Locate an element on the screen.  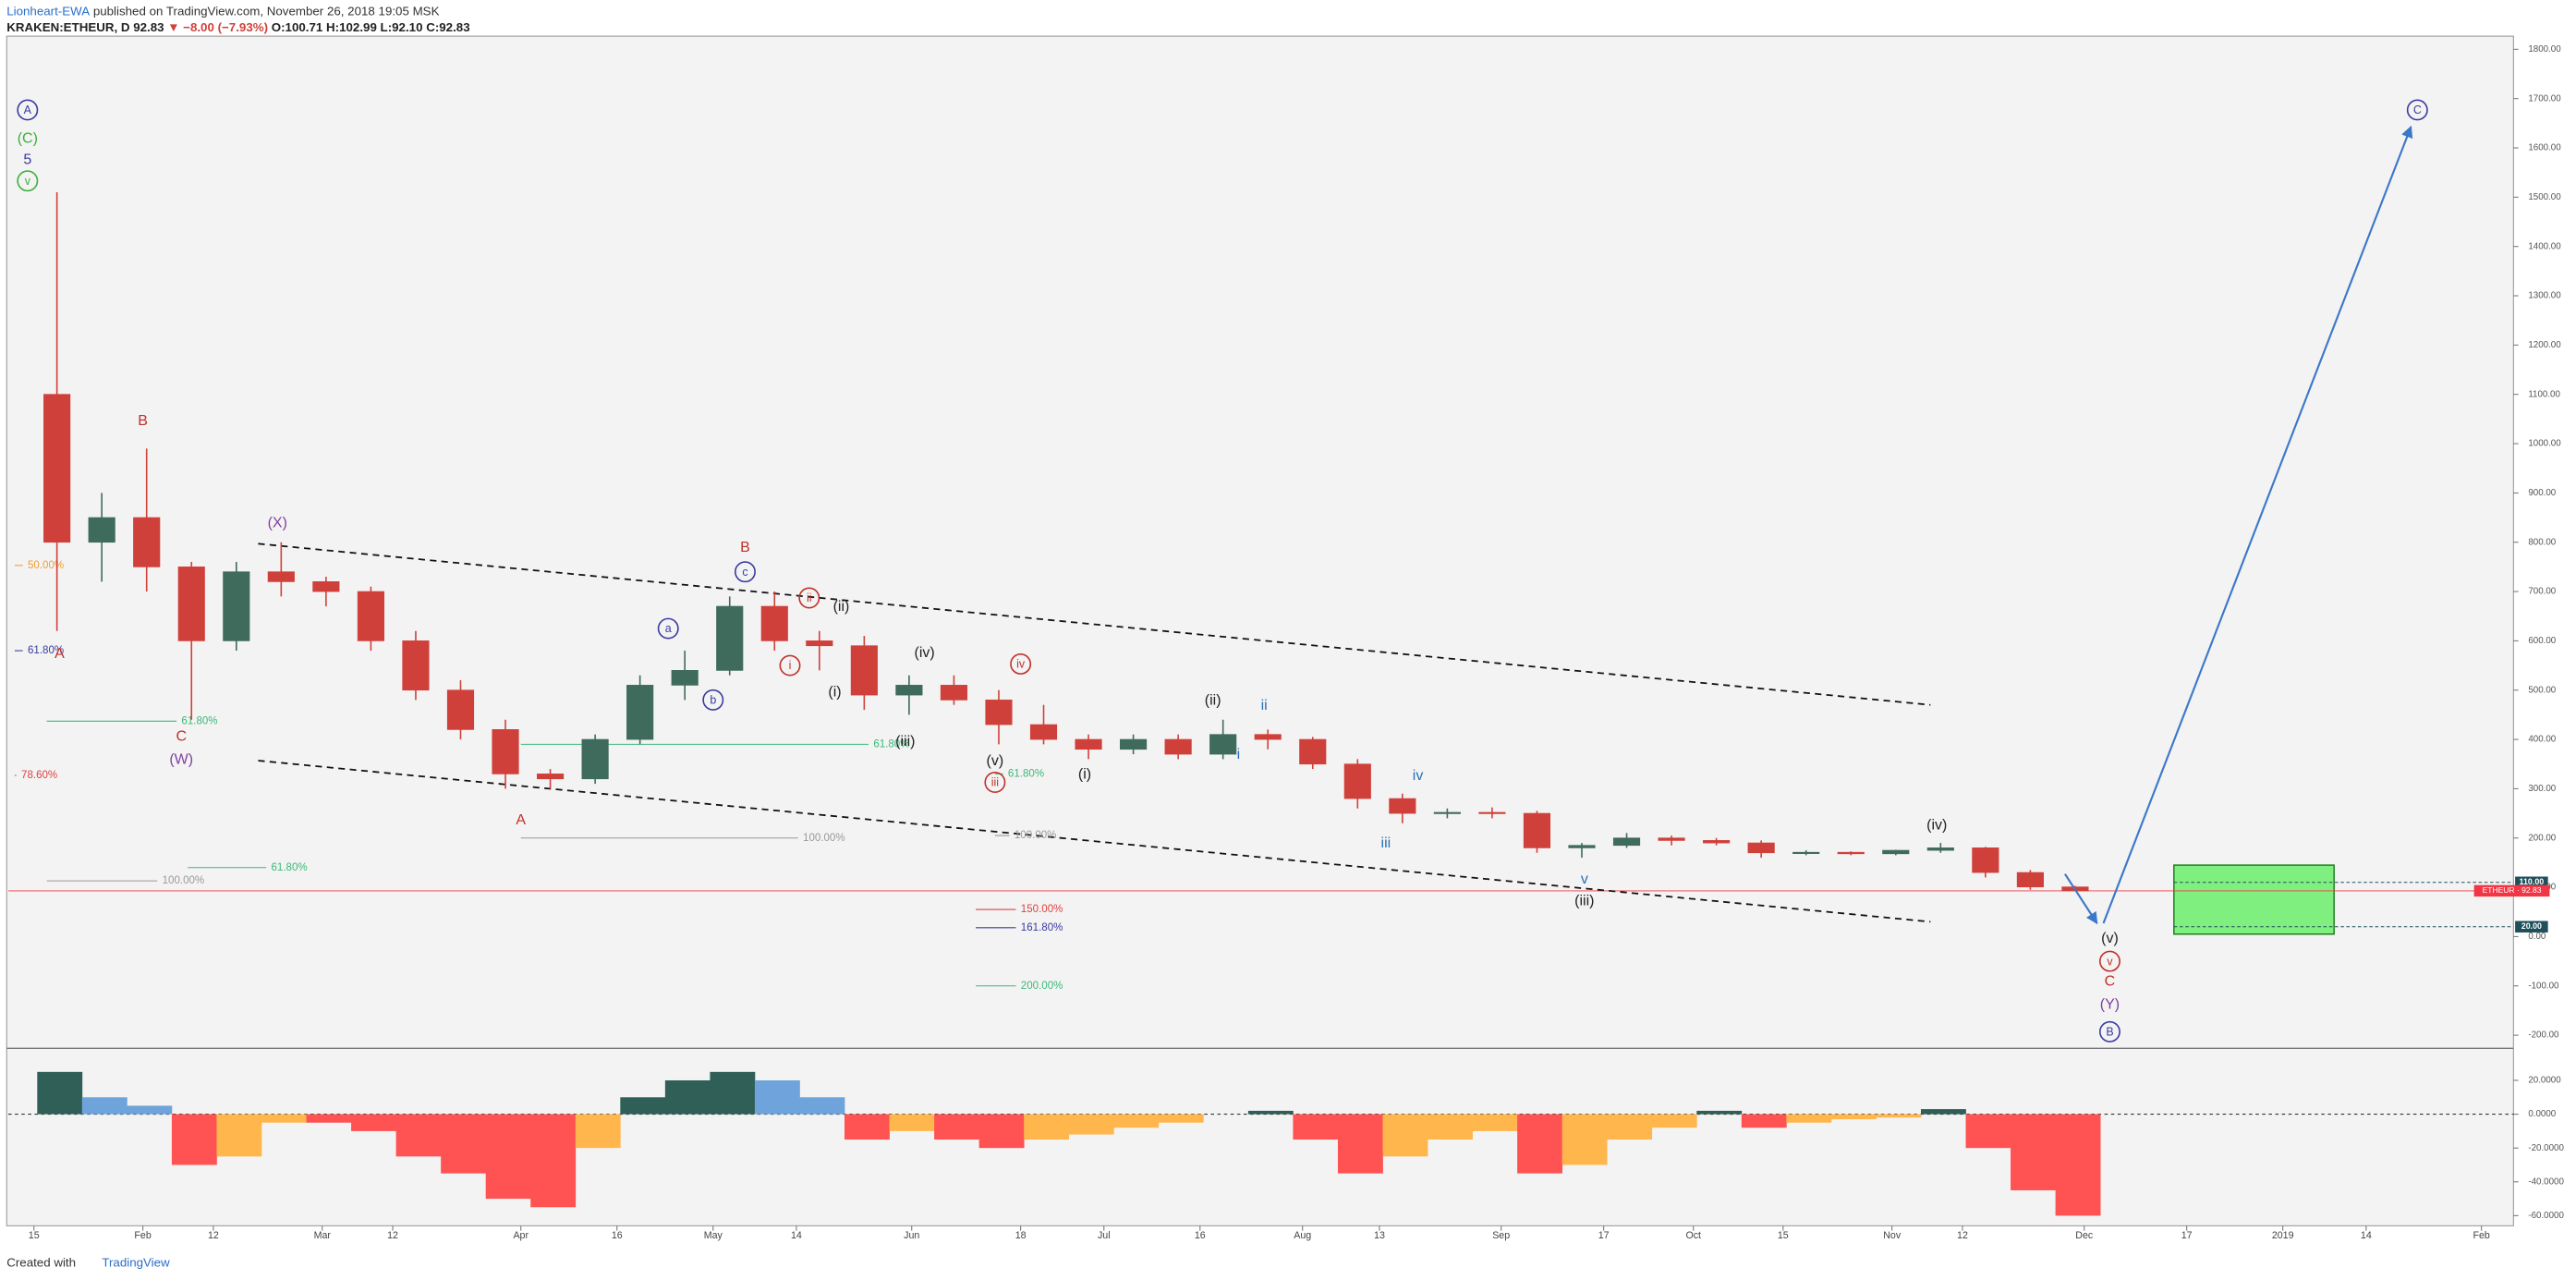
wave-label: i is located at coordinates (790, 665).